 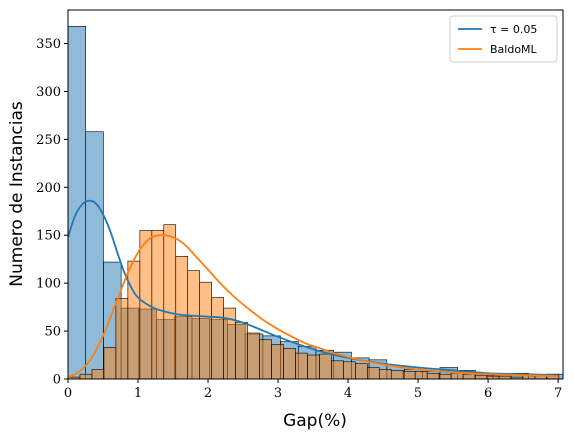 What do you see at coordinates (48, 92) in the screenshot?
I see `y-tick-label: 300` at bounding box center [48, 92].